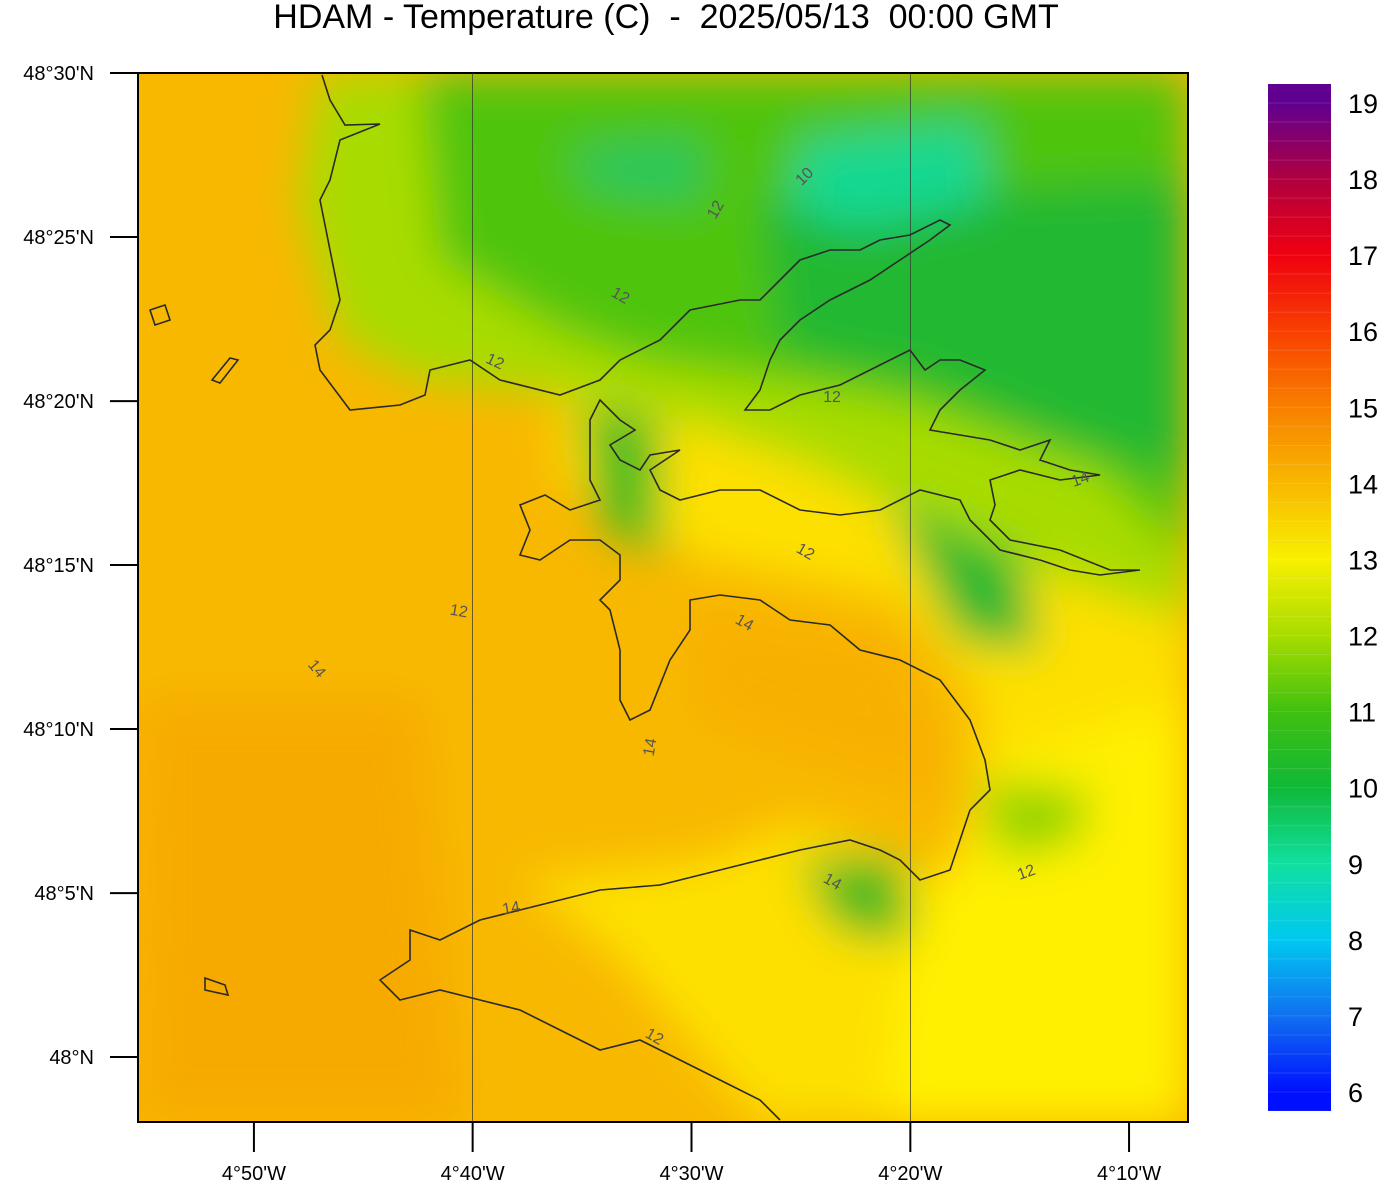 This screenshot has height=1193, width=1381. I want to click on x-tick-label: 4°30'W, so click(691, 1174).